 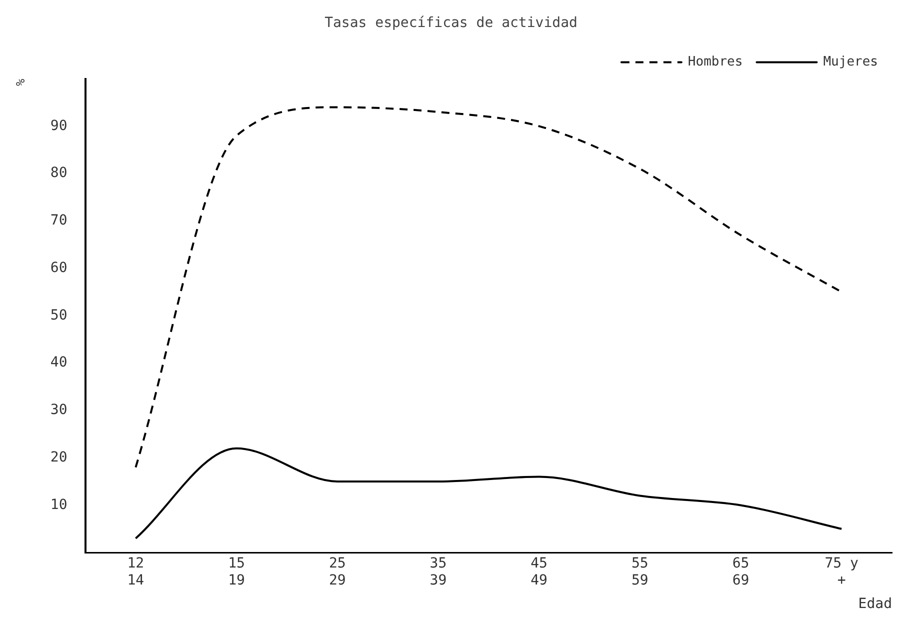 What do you see at coordinates (59, 362) in the screenshot?
I see `y-tick-label: 40` at bounding box center [59, 362].